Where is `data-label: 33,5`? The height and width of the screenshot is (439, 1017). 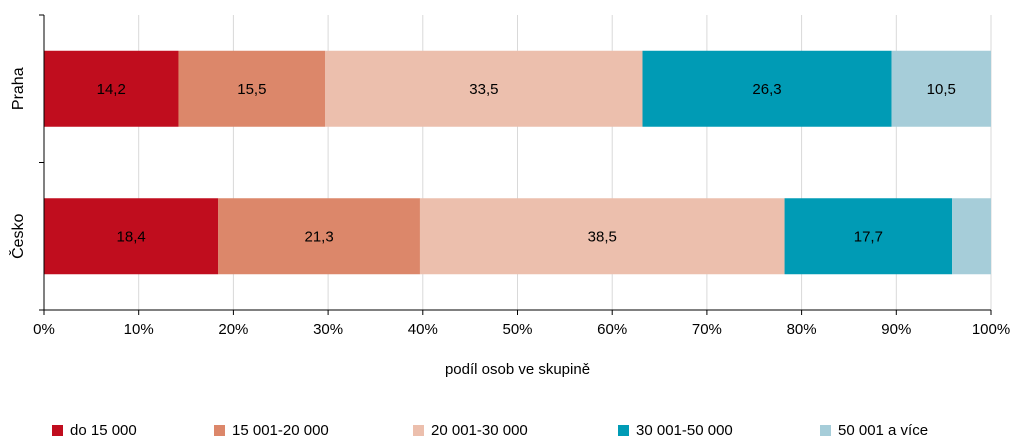
data-label: 33,5 is located at coordinates (483, 89).